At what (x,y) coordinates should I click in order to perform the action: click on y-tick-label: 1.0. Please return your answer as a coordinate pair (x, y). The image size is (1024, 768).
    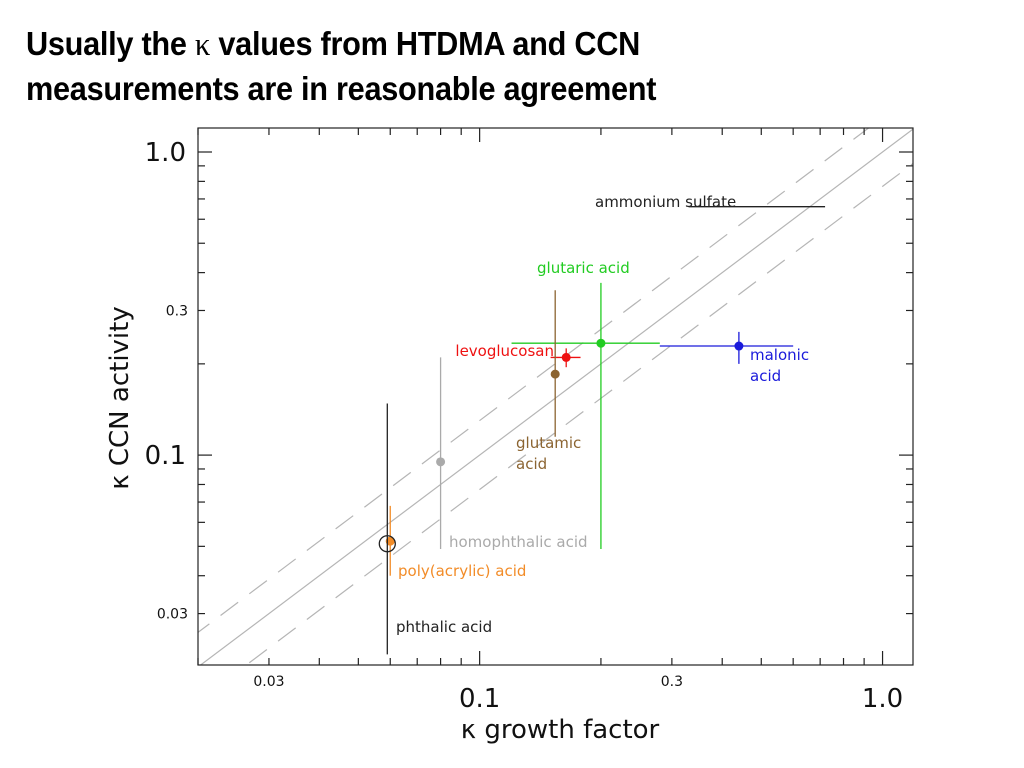
    Looking at the image, I should click on (165, 153).